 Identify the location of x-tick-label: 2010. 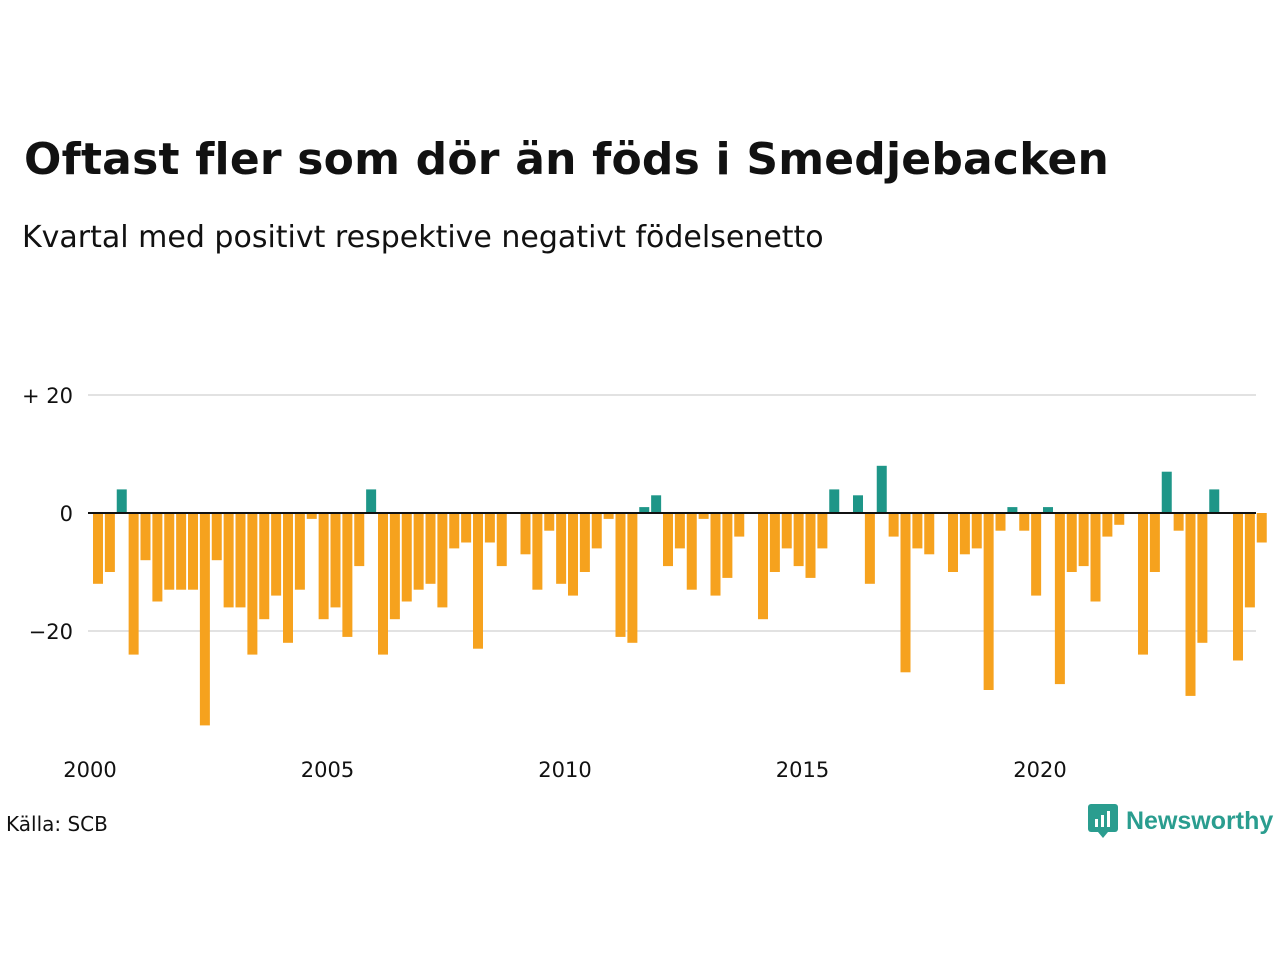
(564, 770).